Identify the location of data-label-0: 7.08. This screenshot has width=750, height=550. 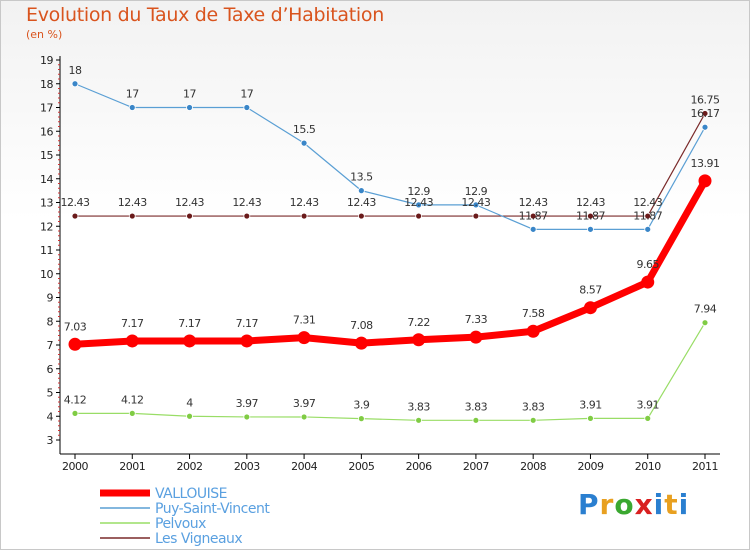
(361, 325).